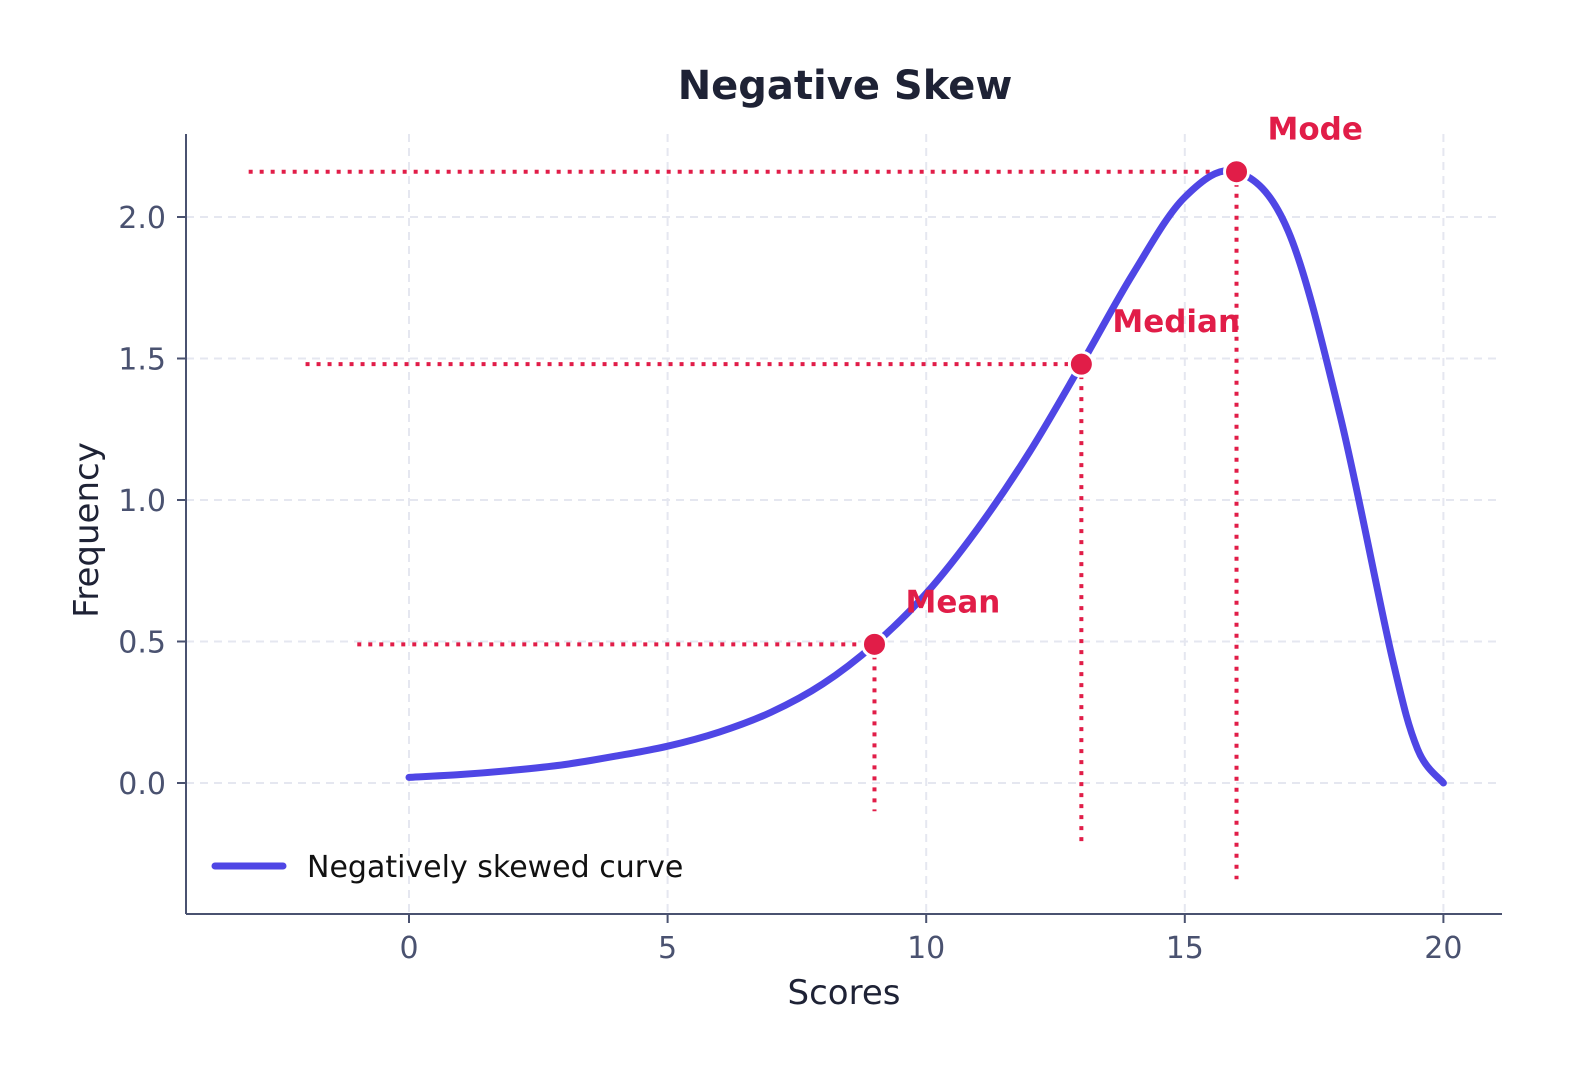  What do you see at coordinates (1315, 130) in the screenshot?
I see `mode-label: Mode` at bounding box center [1315, 130].